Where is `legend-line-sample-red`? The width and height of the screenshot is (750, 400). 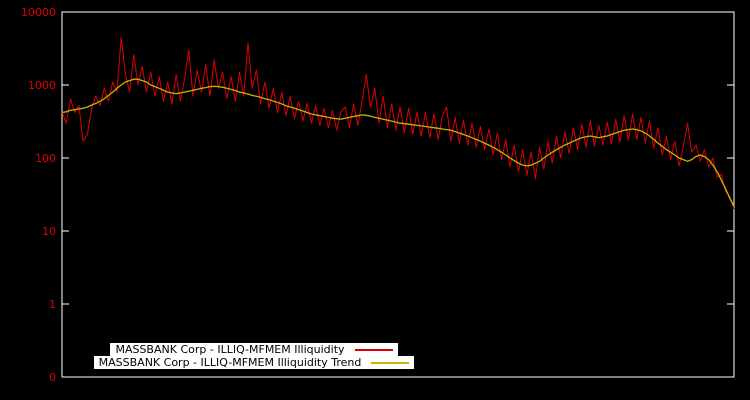 legend-line-sample-red is located at coordinates (373, 349).